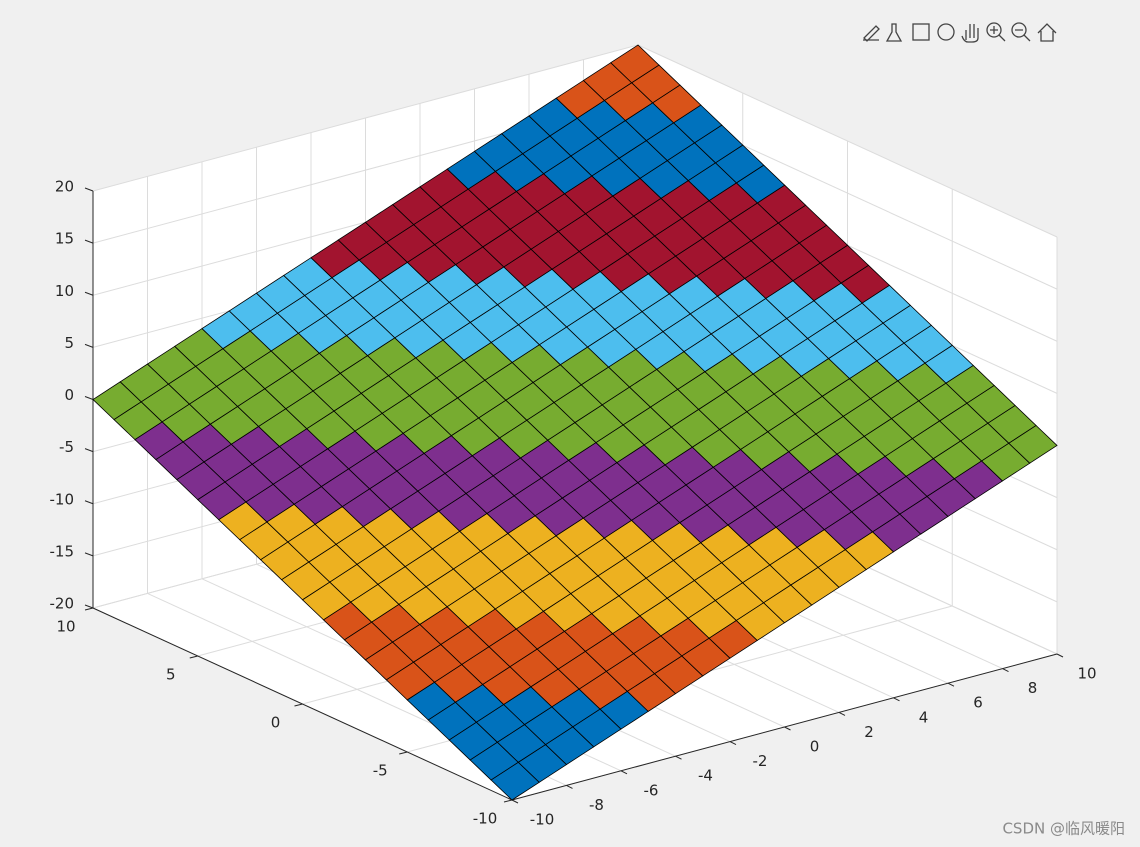 Image resolution: width=1140 pixels, height=847 pixels. I want to click on x-tick-label: 10, so click(1086, 674).